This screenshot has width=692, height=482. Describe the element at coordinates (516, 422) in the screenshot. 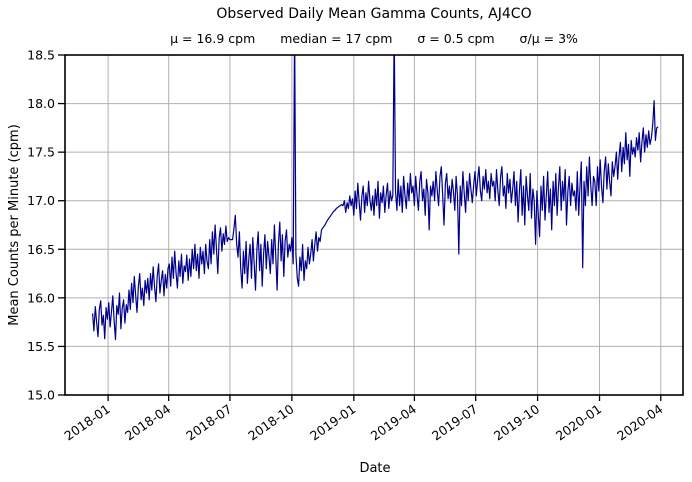

I see `x-tick-label: 2019-10` at that location.